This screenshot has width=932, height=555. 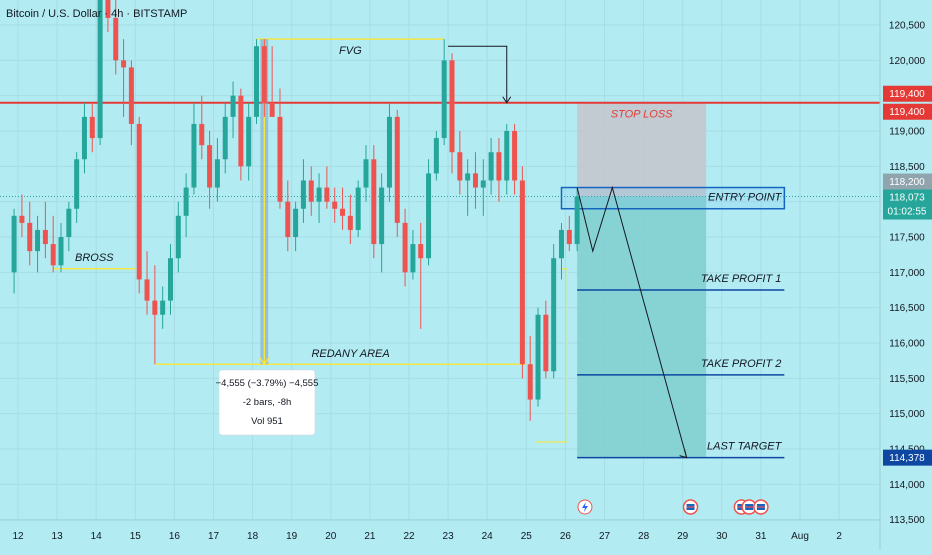 I want to click on label-take-profit-2: TAKE PROFIT 2, so click(x=741, y=364).